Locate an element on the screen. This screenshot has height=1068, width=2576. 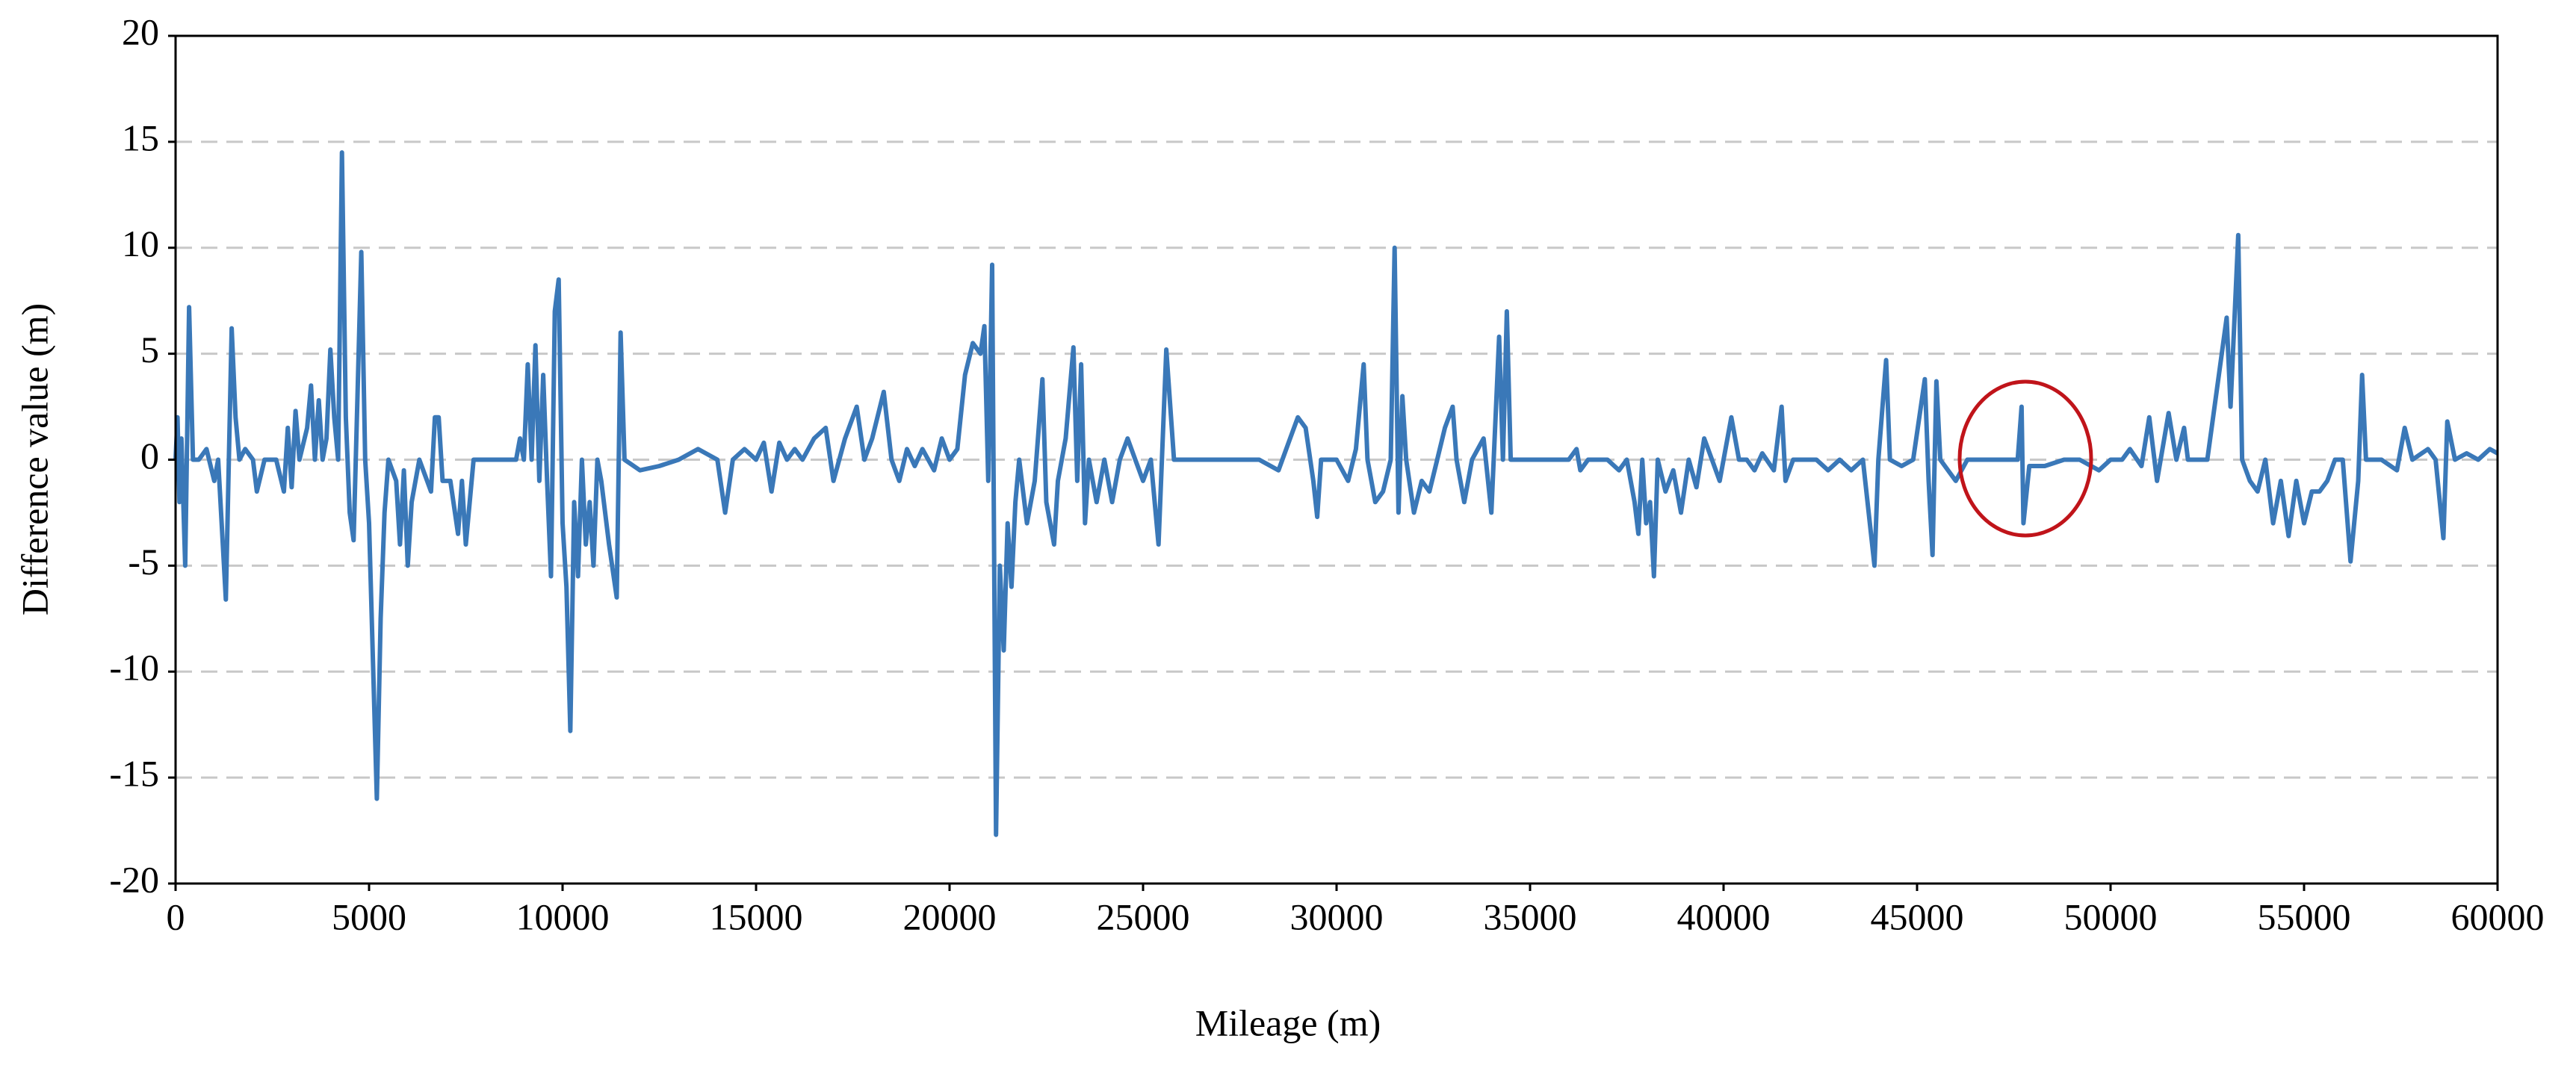
x-tick-label: 40000 is located at coordinates (1724, 916).